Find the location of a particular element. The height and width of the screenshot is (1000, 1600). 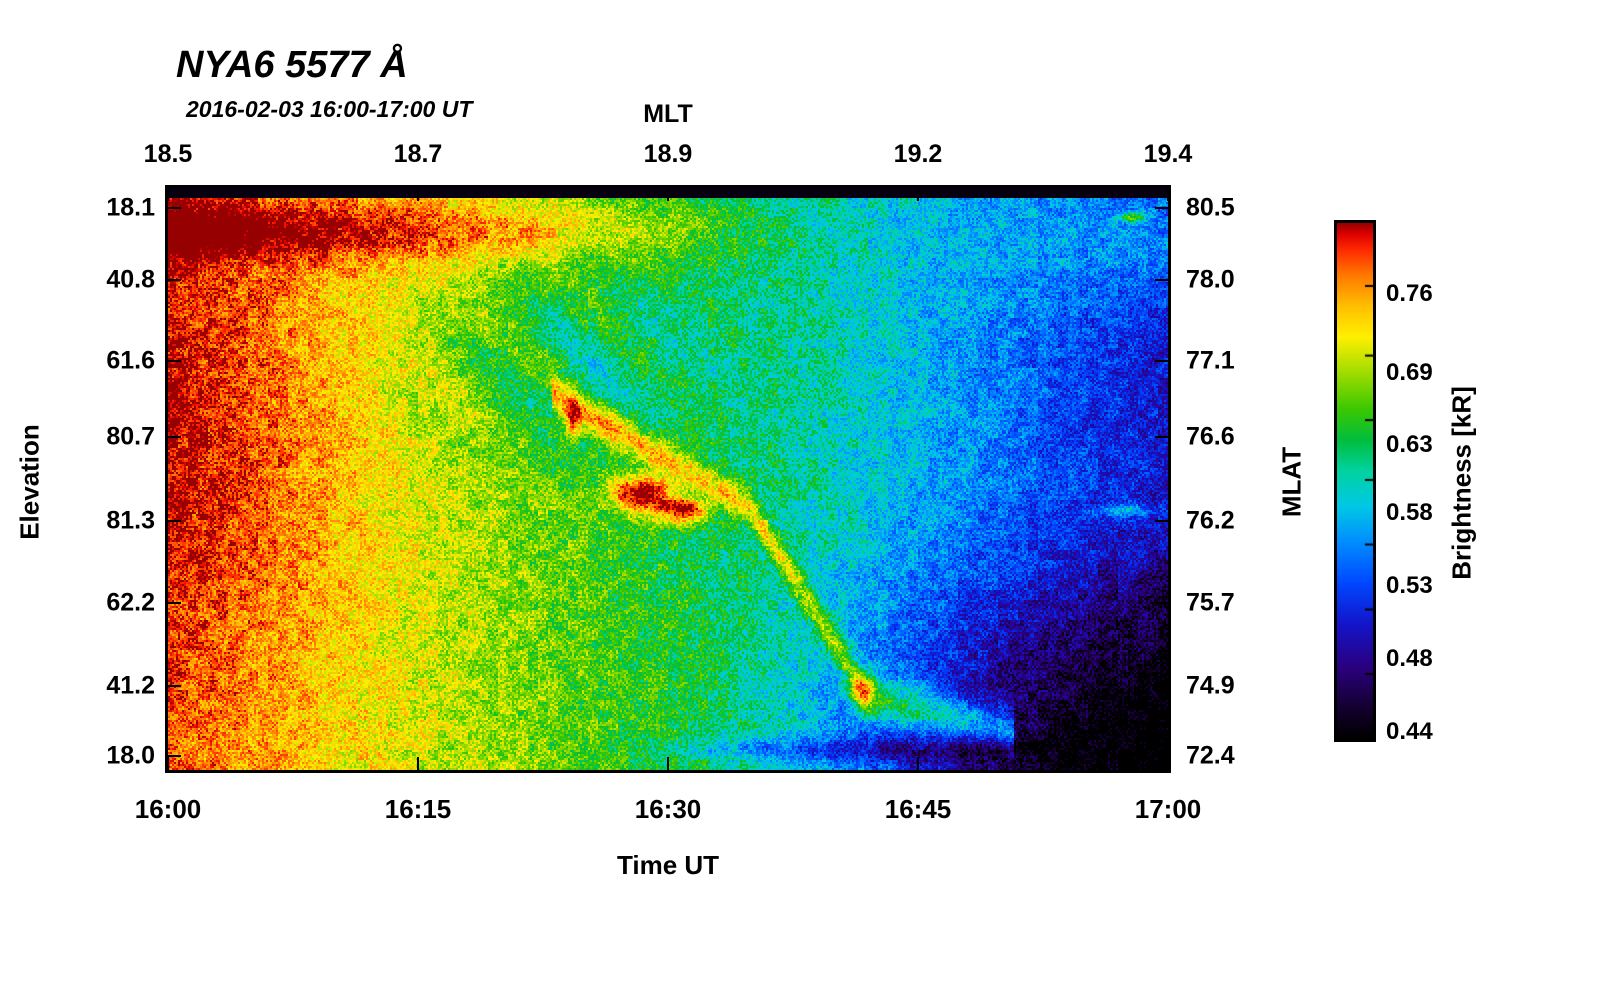

tick-label: 80.7 is located at coordinates (130, 436).